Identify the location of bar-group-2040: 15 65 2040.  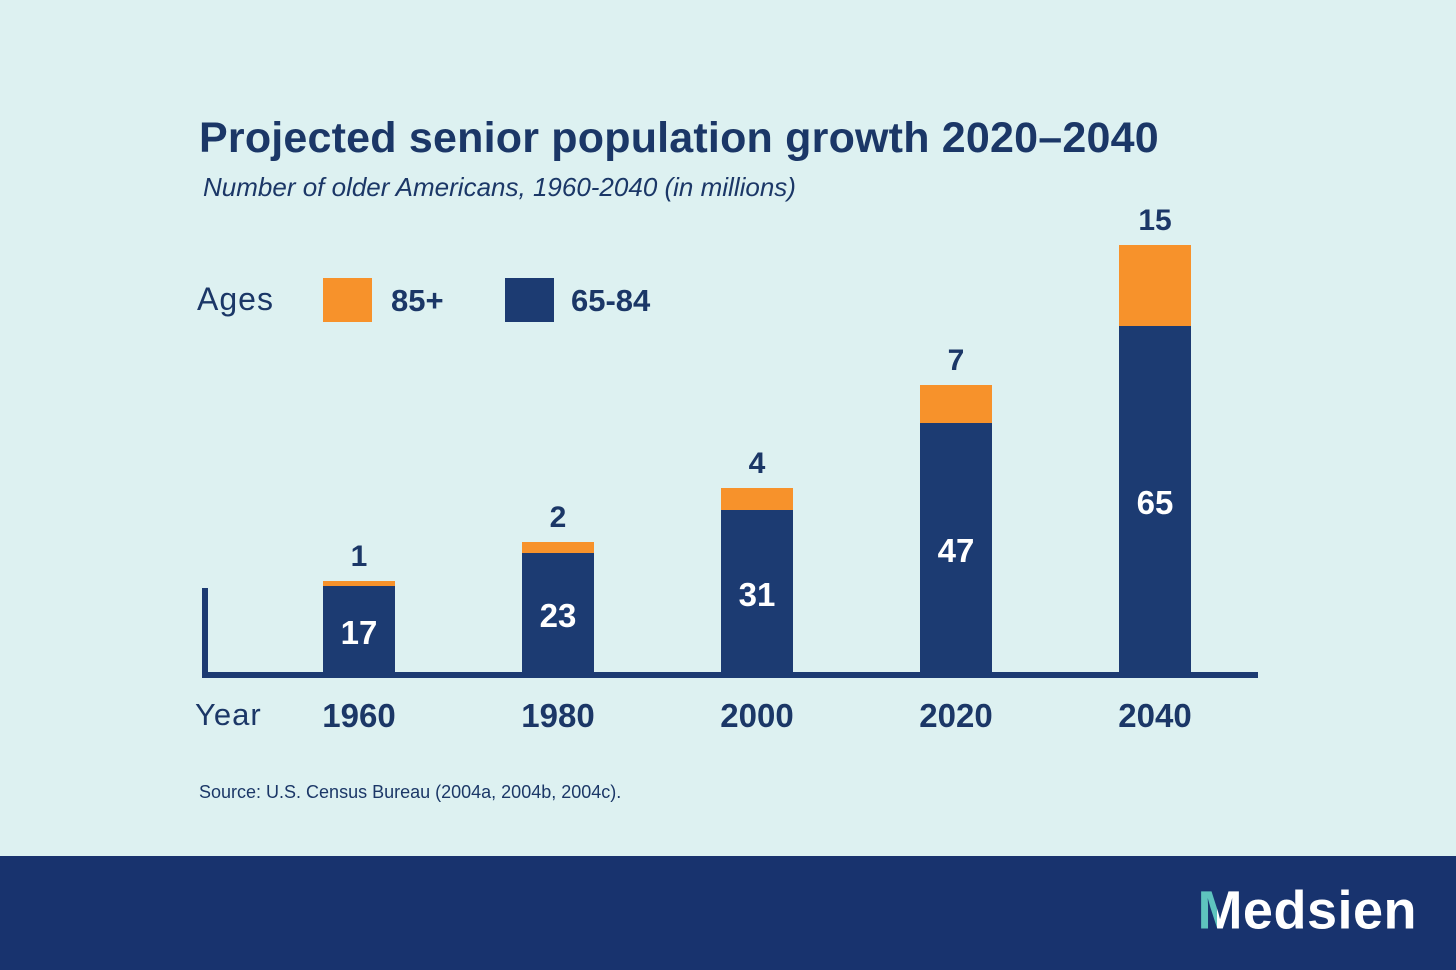
(1154, 469).